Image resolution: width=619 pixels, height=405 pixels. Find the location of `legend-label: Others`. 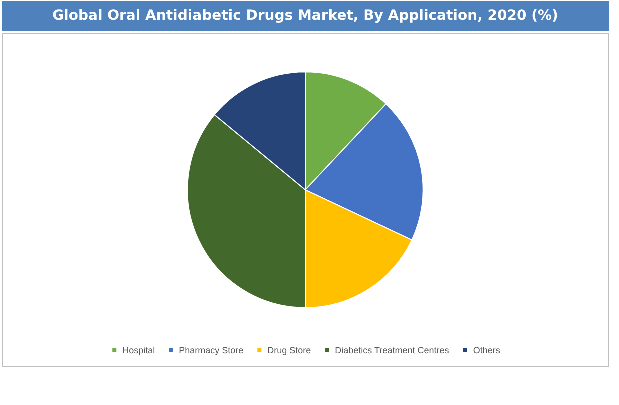

legend-label: Others is located at coordinates (487, 351).